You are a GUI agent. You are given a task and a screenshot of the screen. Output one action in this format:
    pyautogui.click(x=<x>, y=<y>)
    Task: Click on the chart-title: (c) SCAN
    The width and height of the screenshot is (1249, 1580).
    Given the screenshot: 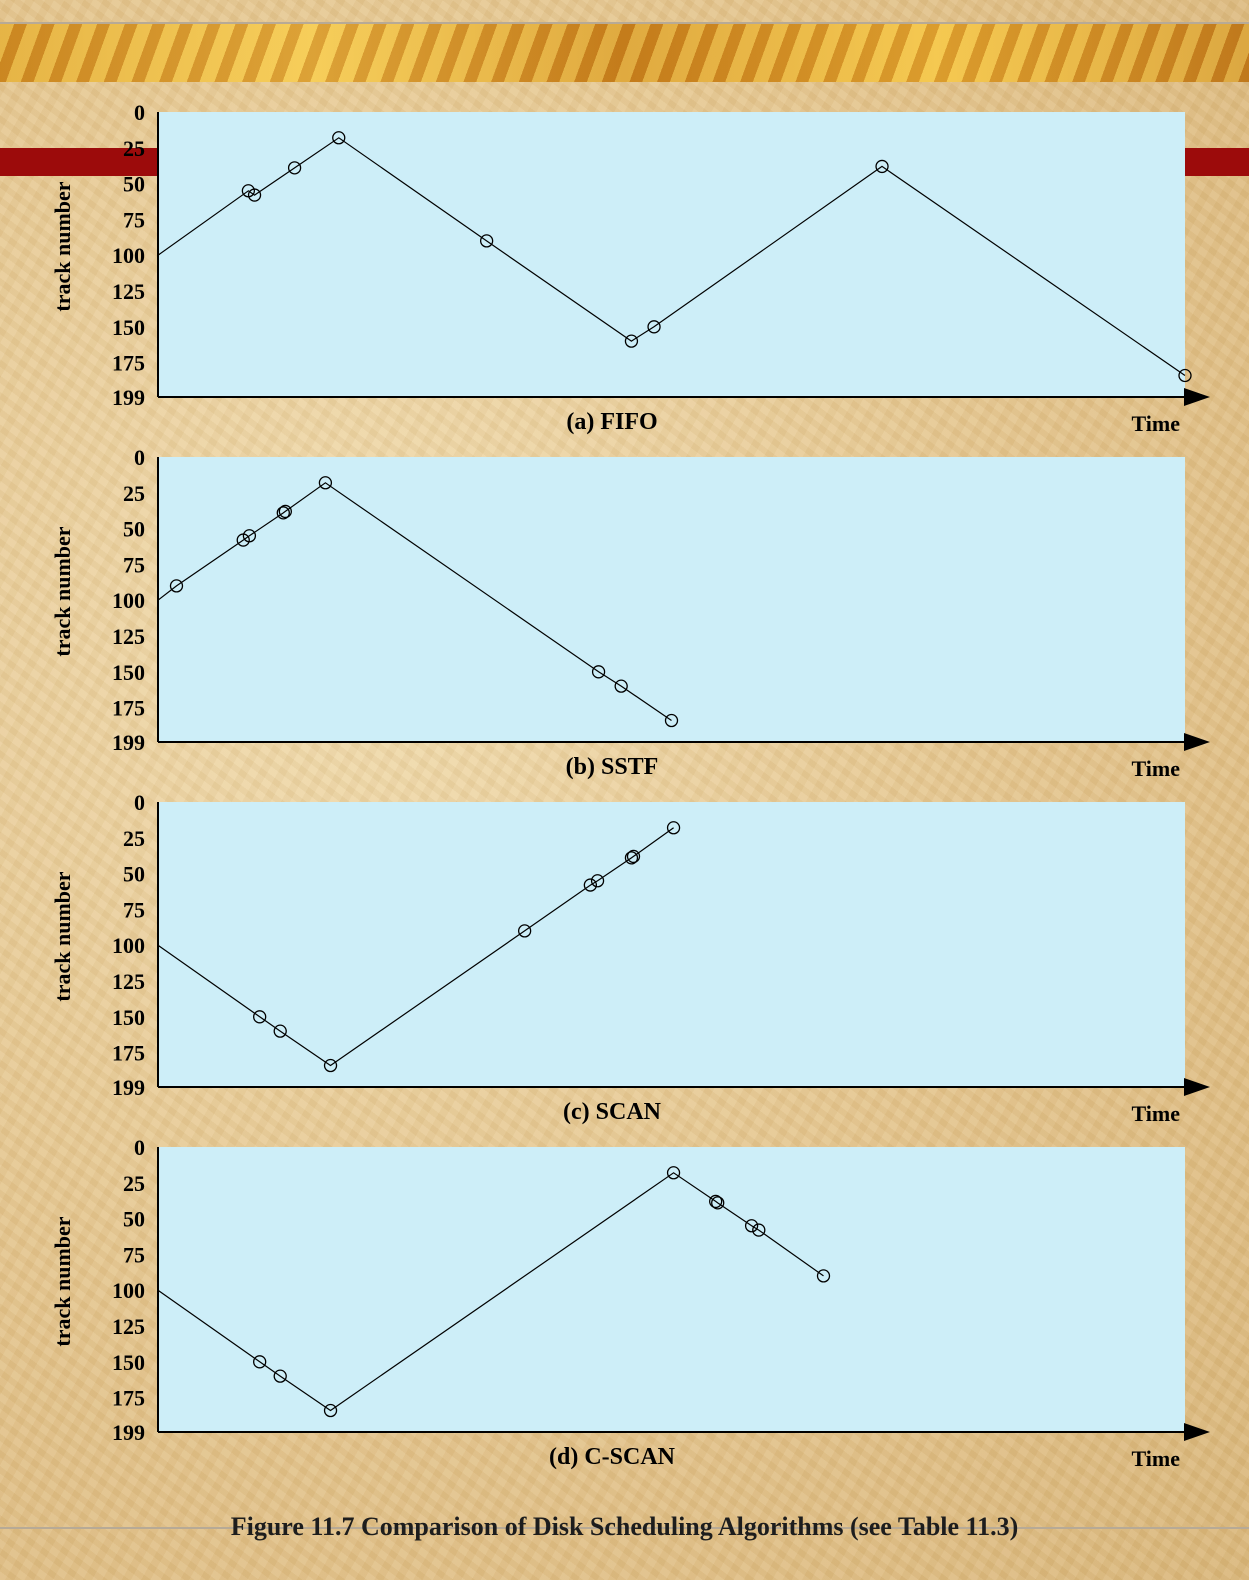 What is the action you would take?
    pyautogui.click(x=612, y=1112)
    